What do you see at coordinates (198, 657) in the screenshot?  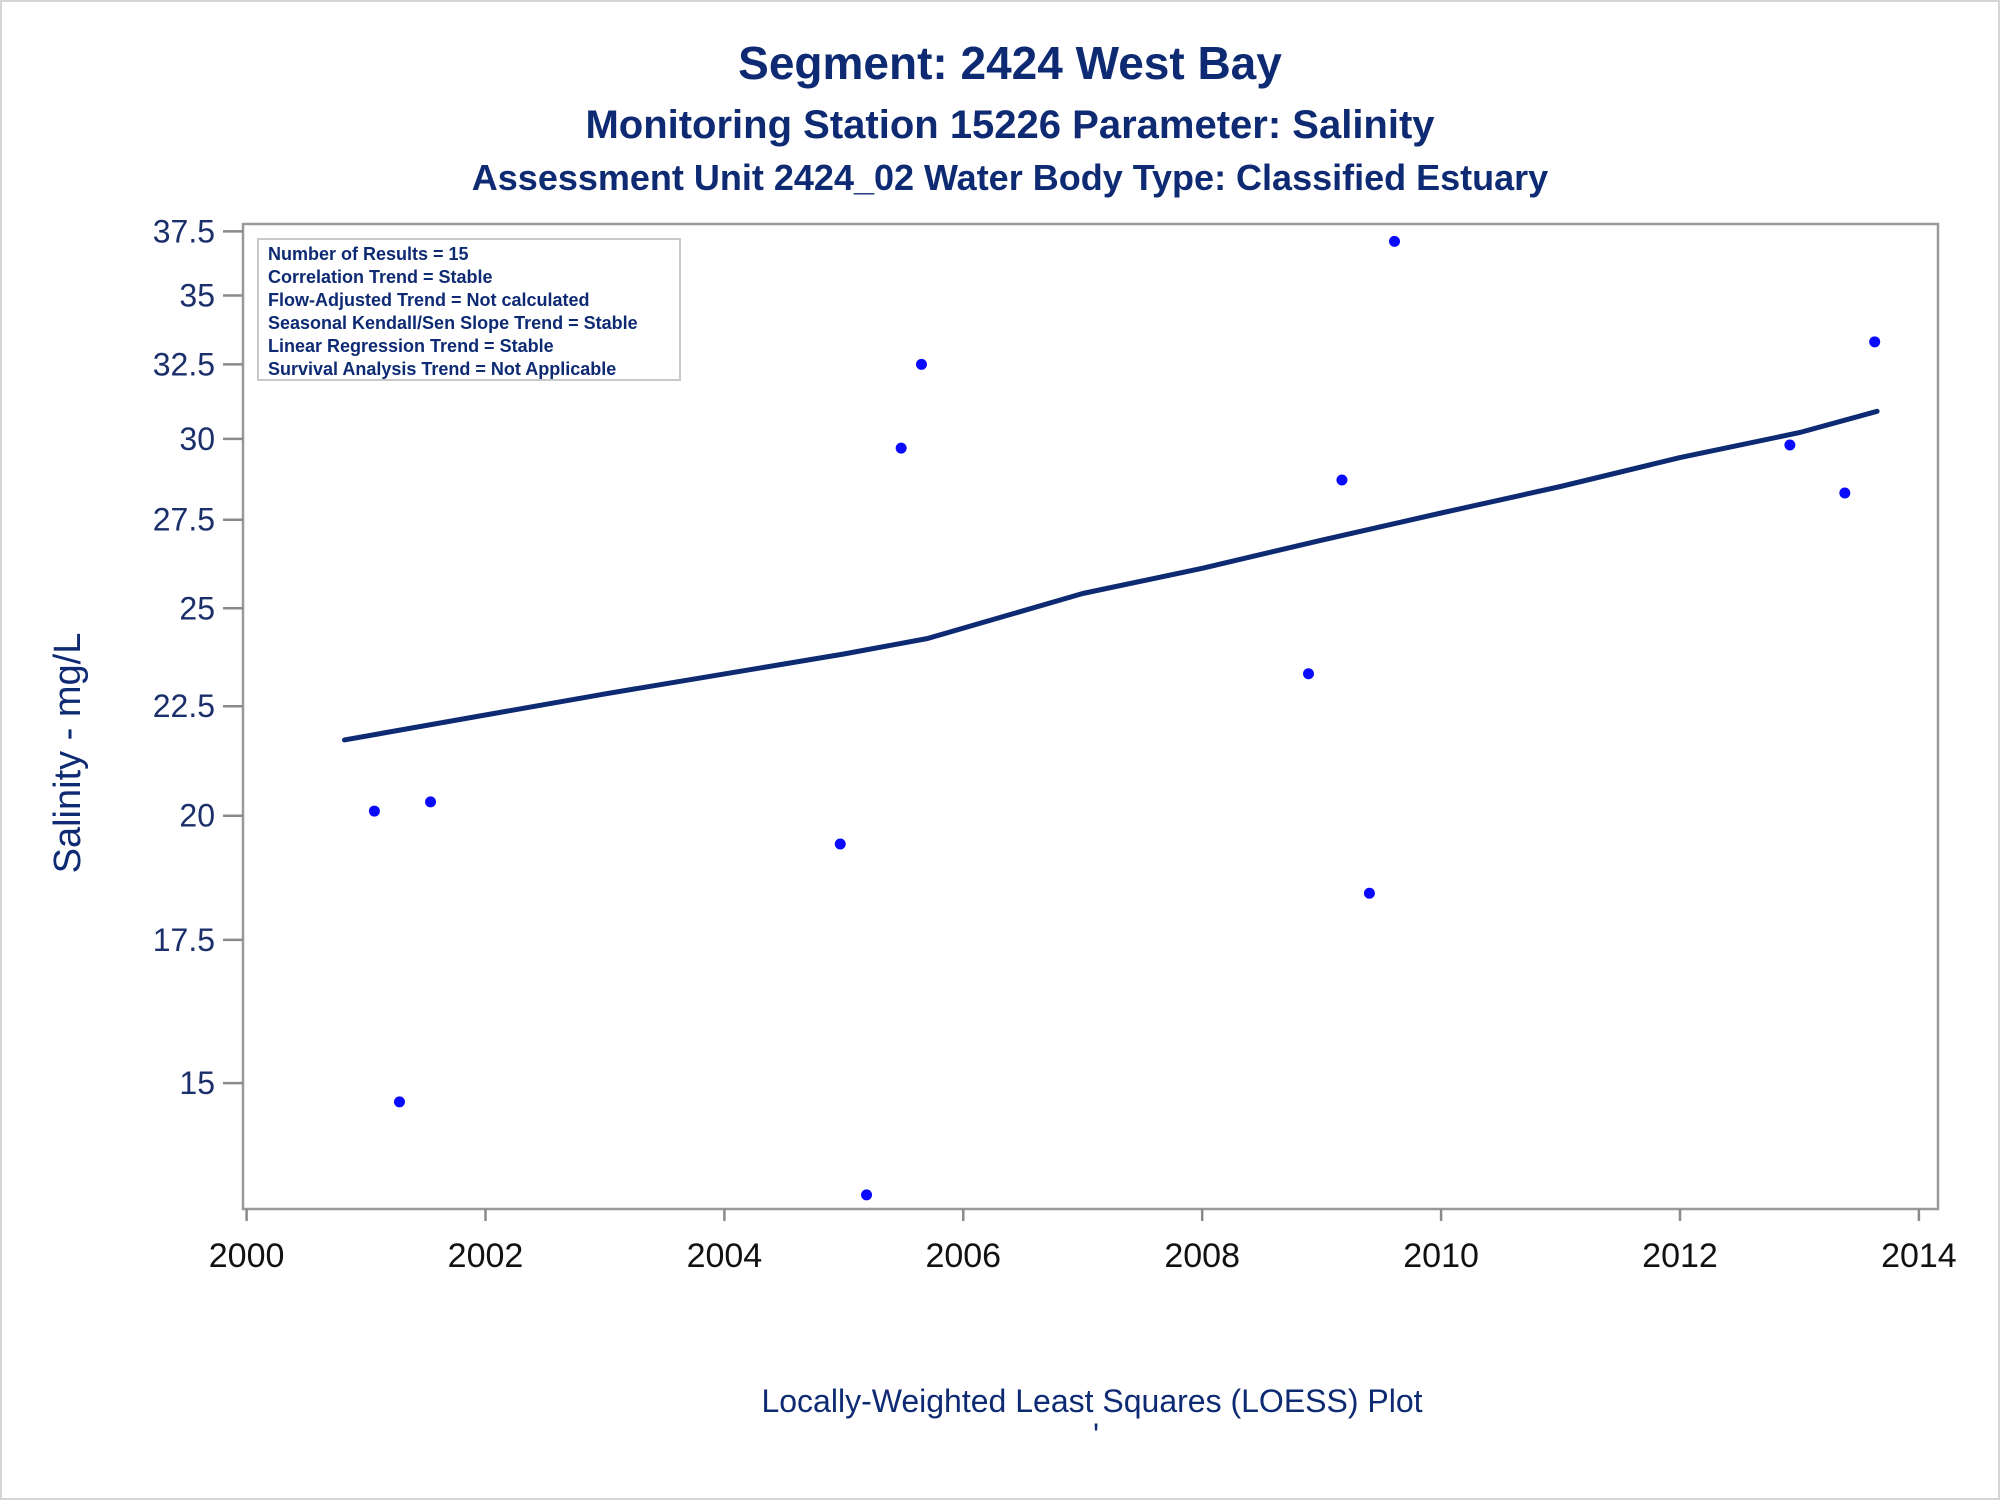 I see `y-axis: 15 17.5 20 22.5 25 27.5 30 32.5 35 37.5` at bounding box center [198, 657].